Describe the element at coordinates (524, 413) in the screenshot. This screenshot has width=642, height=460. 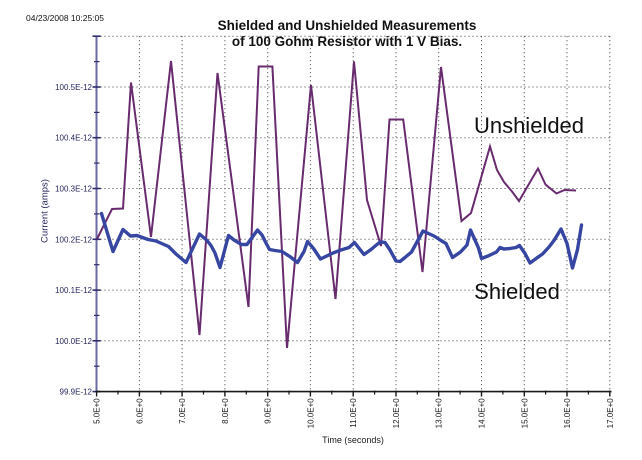
I see `svg-text: 15.0E+0` at that location.